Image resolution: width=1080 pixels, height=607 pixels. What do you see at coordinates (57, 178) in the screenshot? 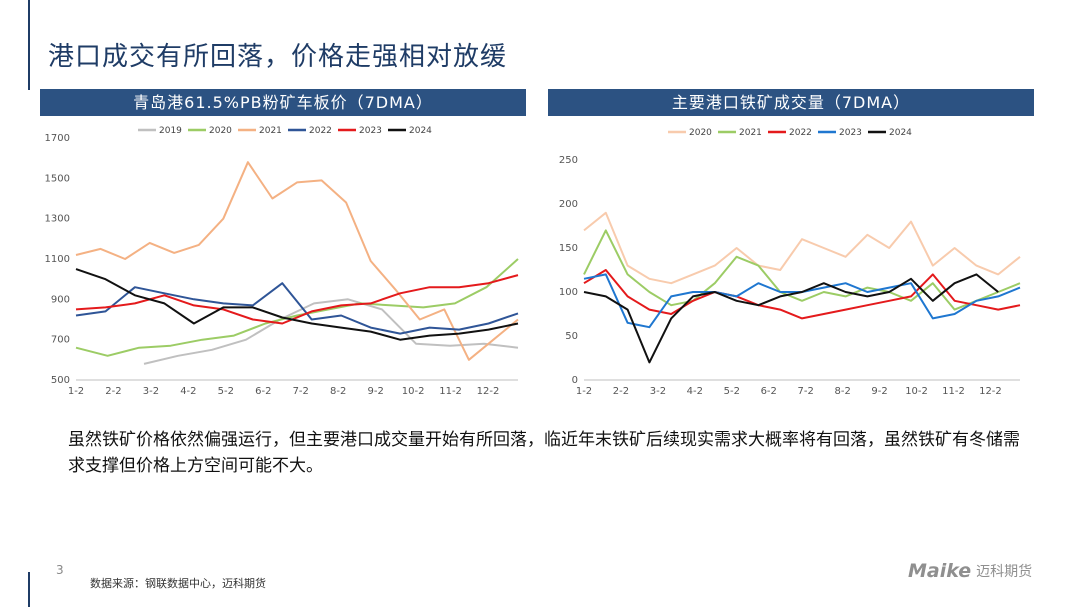
I see `y-tick-label: 1500` at bounding box center [57, 178].